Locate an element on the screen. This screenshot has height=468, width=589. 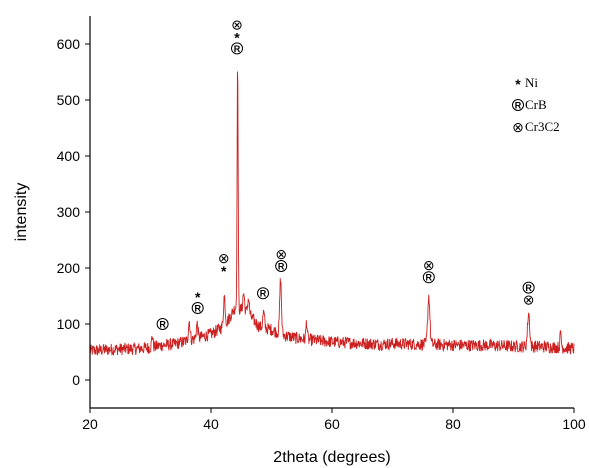
peak-annotation: R⊗ is located at coordinates (528, 294).